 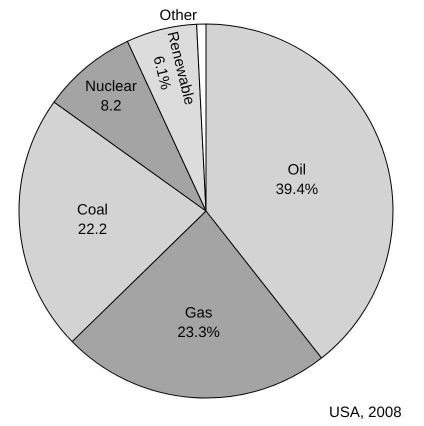 I want to click on data-label: 22.2, so click(x=93, y=229).